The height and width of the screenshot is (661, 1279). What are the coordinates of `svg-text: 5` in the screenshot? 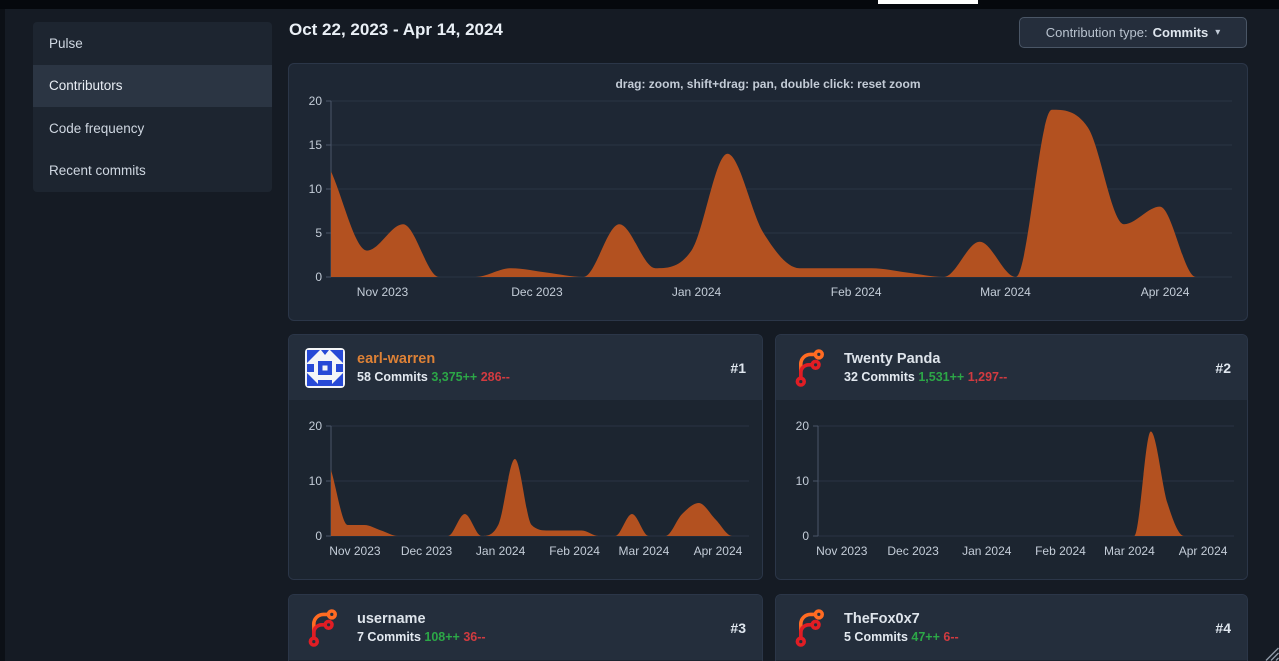 It's located at (318, 233).